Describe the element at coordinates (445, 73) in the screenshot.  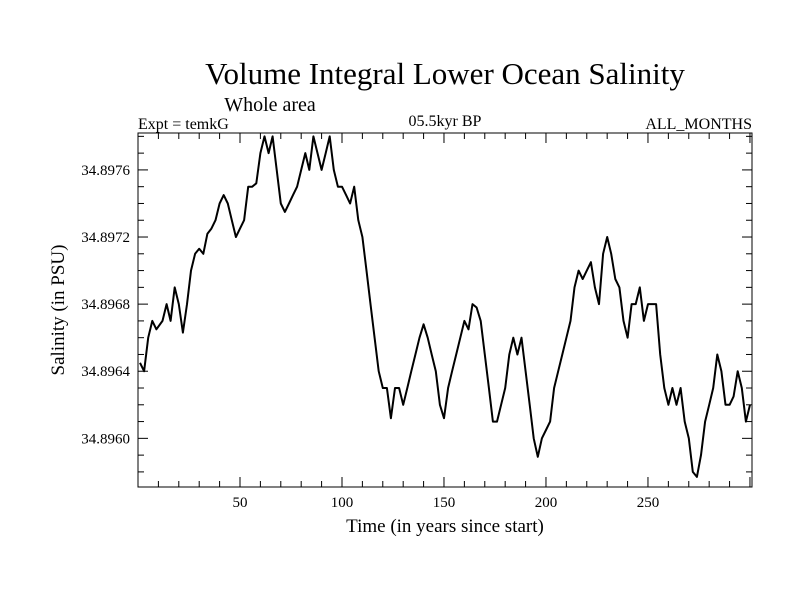
I see `chart-title: Volume Integral Lower Ocean Salinity` at that location.